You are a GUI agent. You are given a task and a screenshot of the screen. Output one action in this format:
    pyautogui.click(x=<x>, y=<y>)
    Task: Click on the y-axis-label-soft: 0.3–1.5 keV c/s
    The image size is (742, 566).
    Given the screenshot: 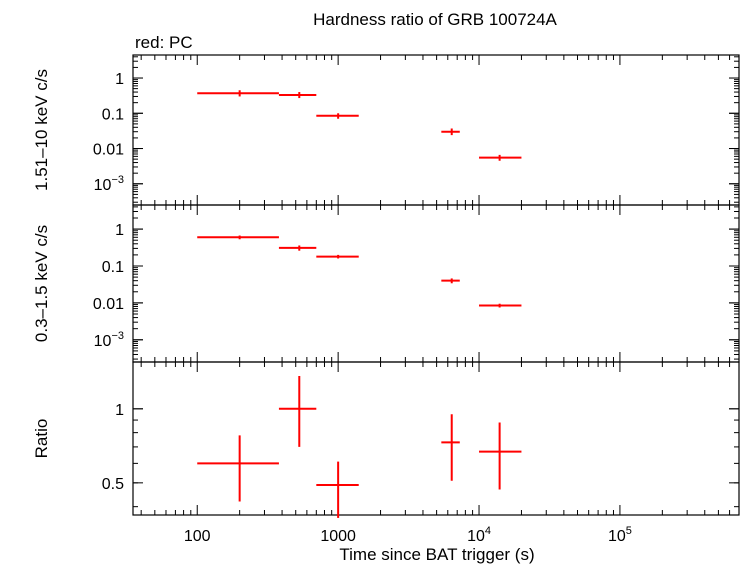 What is the action you would take?
    pyautogui.click(x=41, y=283)
    